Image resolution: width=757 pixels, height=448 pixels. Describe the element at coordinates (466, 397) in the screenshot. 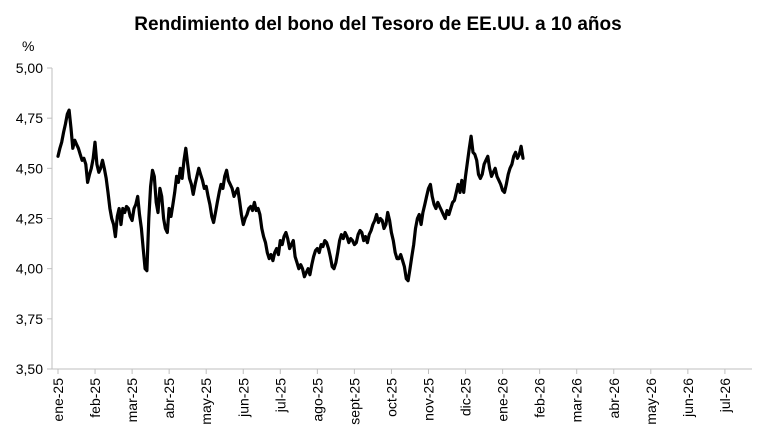

I see `x-tick-label: dic-25` at that location.